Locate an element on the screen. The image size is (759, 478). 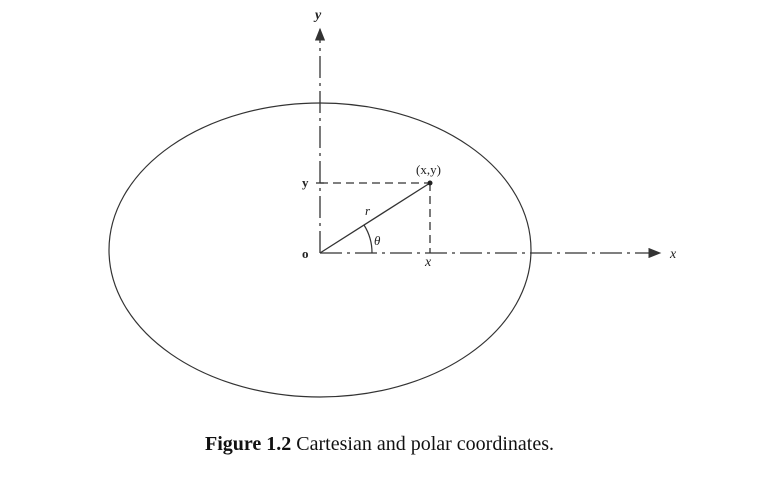
point-marker is located at coordinates (430, 183).